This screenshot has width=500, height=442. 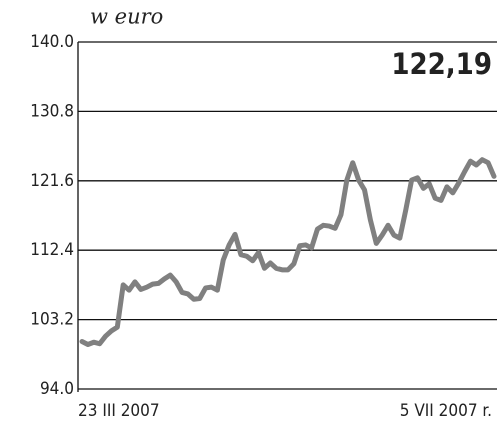 I want to click on y-tick-label: 103.2, so click(x=52, y=320).